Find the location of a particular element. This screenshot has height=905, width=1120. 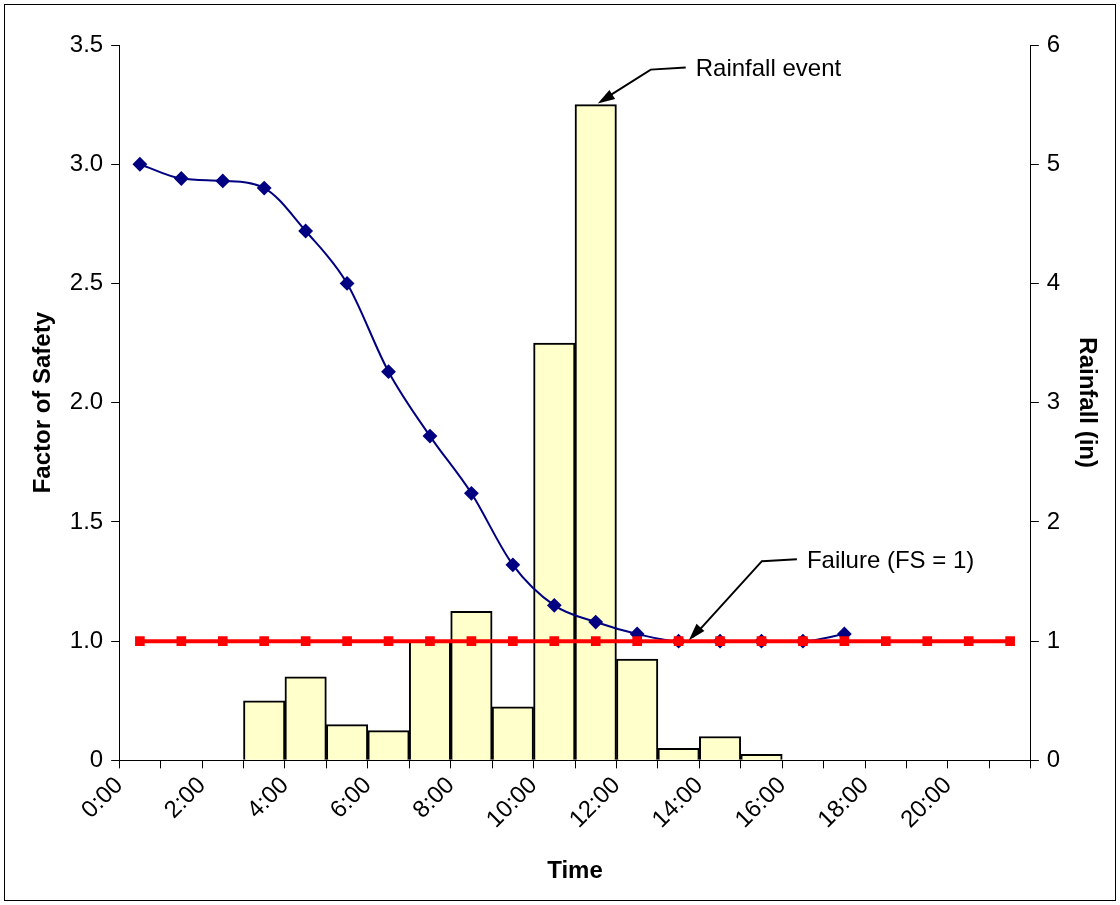

x-tick-label: 6:00 is located at coordinates (350, 796).